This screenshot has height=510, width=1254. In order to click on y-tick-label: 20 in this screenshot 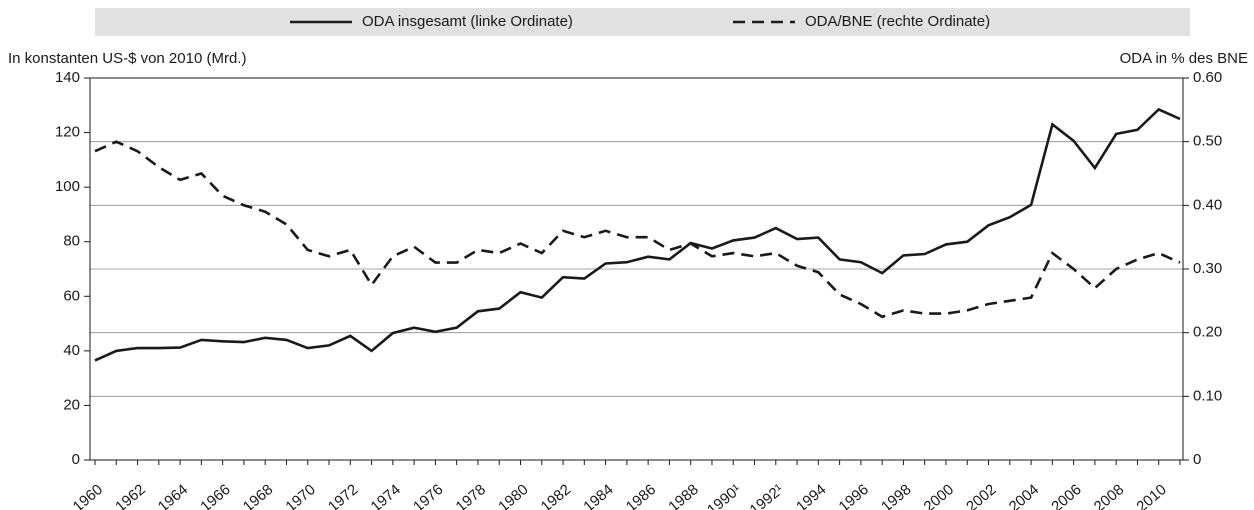, I will do `click(71, 404)`.